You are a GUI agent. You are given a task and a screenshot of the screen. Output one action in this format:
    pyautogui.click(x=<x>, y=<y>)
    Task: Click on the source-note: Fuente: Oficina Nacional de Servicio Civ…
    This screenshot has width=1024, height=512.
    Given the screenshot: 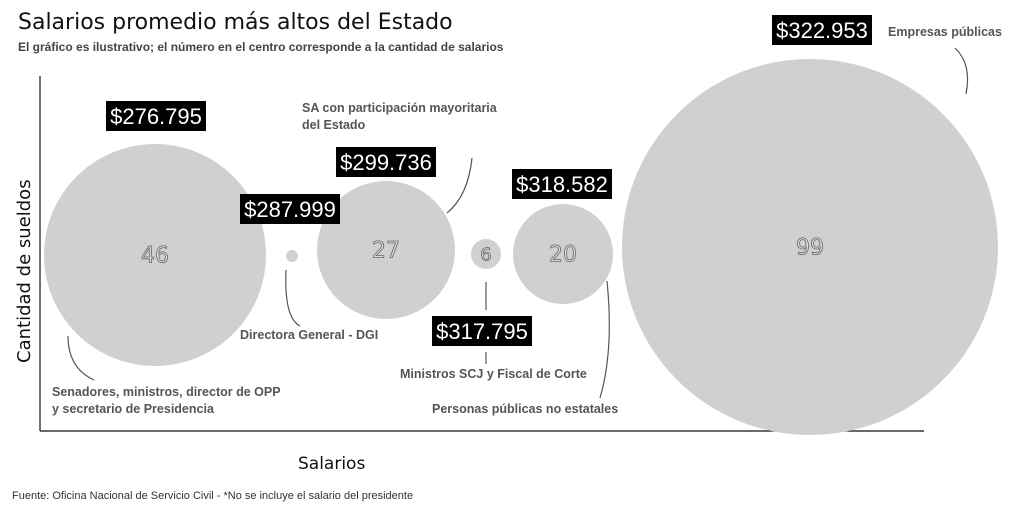 What is the action you would take?
    pyautogui.click(x=213, y=496)
    